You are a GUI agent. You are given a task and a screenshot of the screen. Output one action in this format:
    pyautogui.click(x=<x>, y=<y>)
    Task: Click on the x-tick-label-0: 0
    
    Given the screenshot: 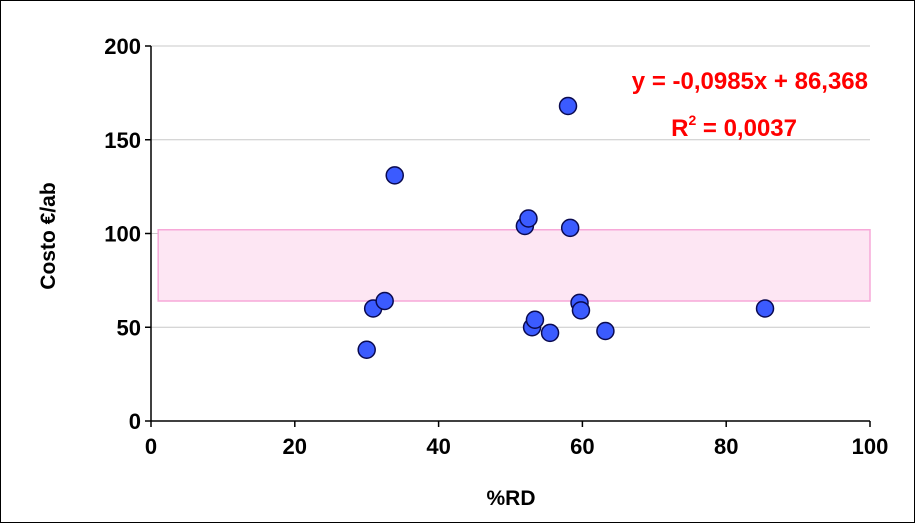 What is the action you would take?
    pyautogui.click(x=151, y=446)
    